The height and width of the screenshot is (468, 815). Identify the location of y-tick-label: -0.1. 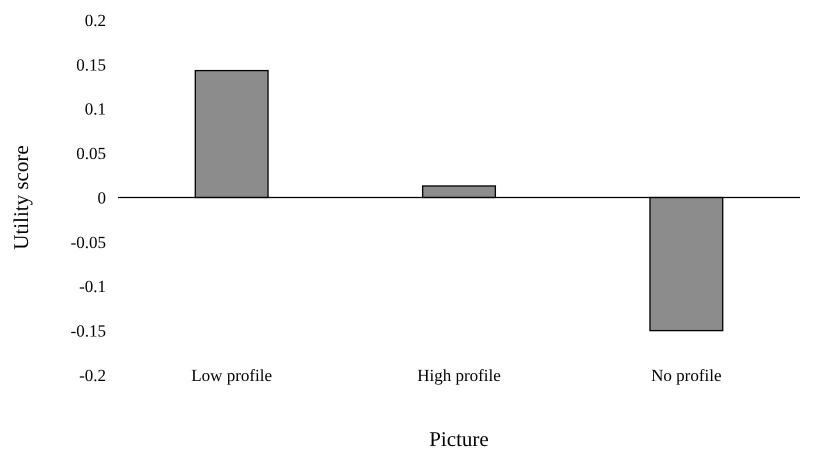
(92, 286).